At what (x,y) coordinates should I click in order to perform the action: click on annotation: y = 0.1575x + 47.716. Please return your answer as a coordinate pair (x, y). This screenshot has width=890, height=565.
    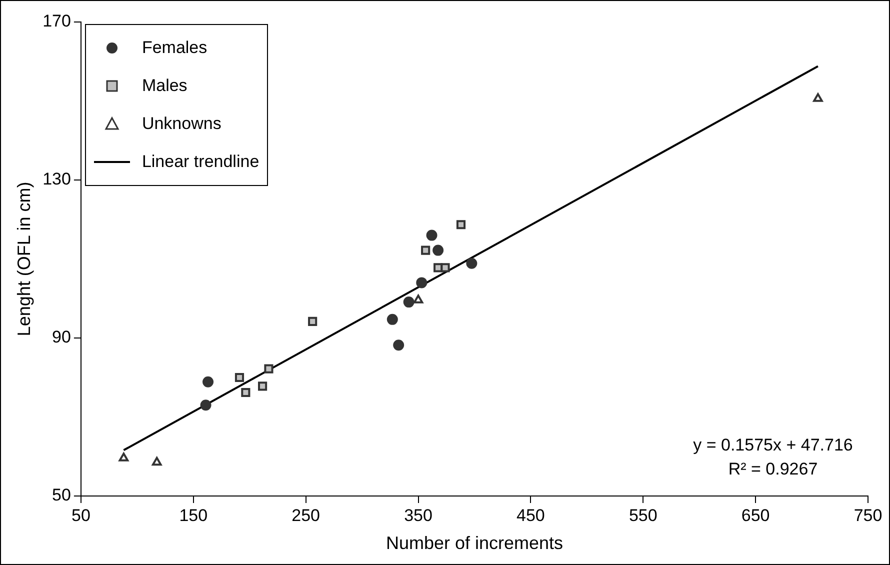
    Looking at the image, I should click on (773, 445).